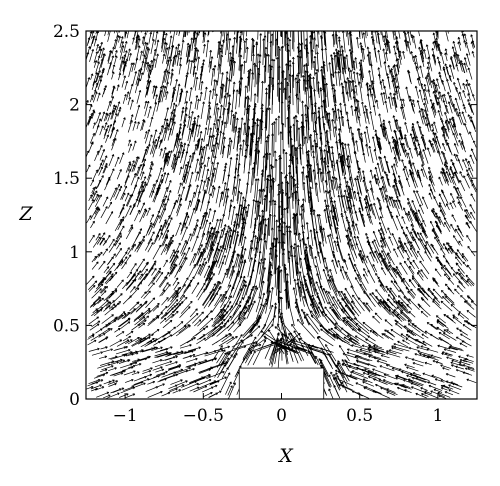 This screenshot has width=500, height=486. I want to click on x-tick-label: −0.5, so click(203, 416).